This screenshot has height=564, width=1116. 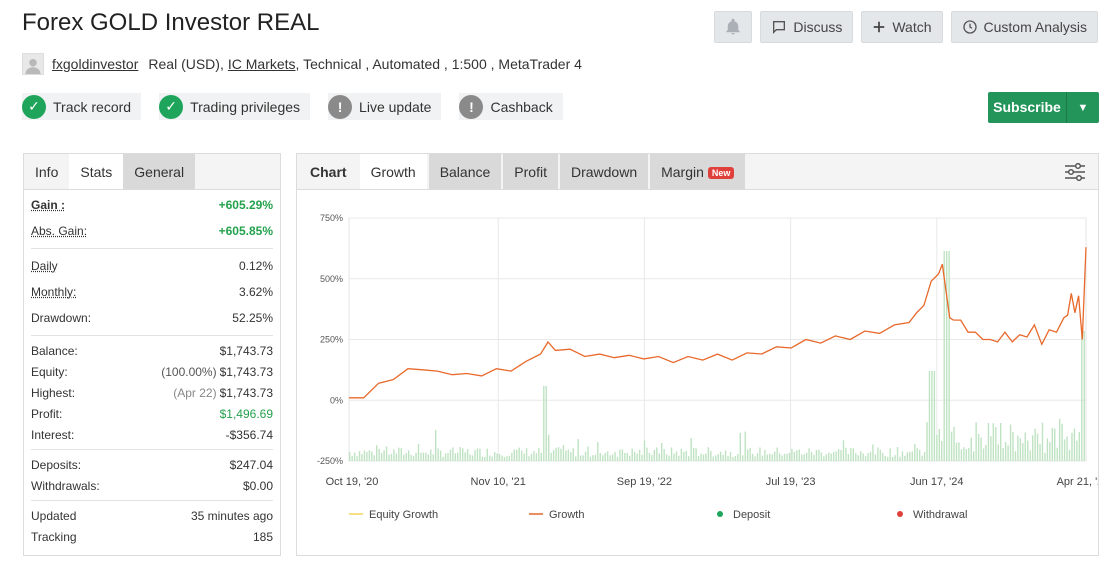 I want to click on stat-label: Monthly:, so click(x=54, y=292).